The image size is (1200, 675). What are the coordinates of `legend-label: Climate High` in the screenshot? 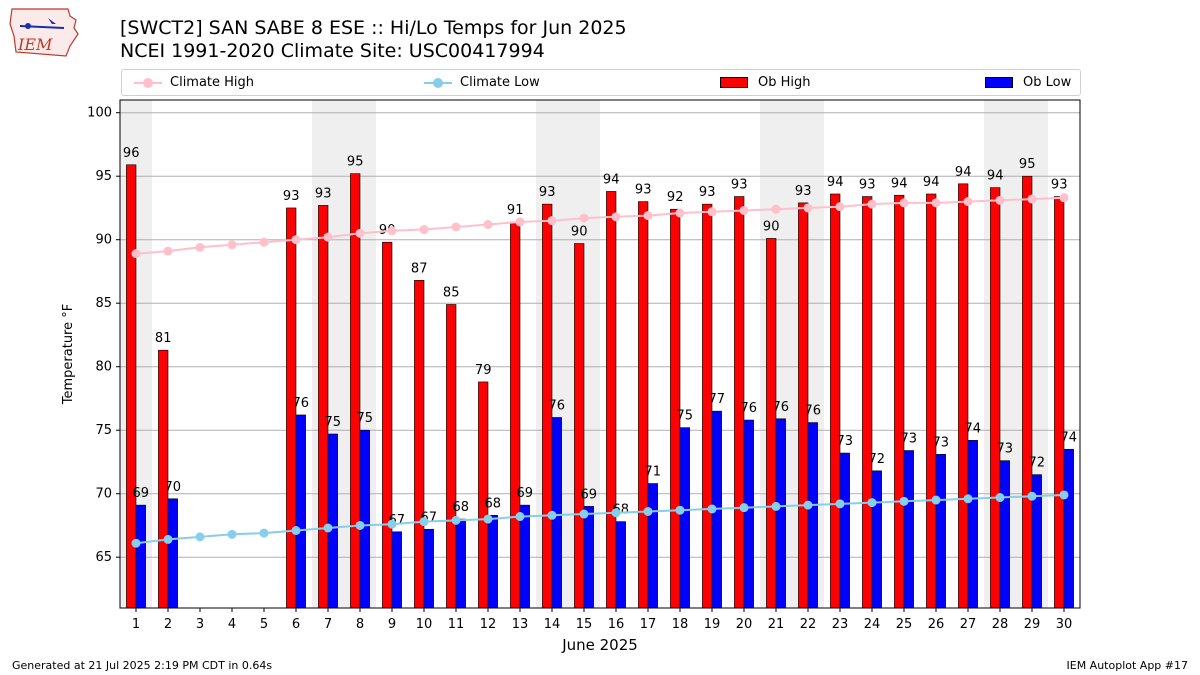 It's located at (212, 82).